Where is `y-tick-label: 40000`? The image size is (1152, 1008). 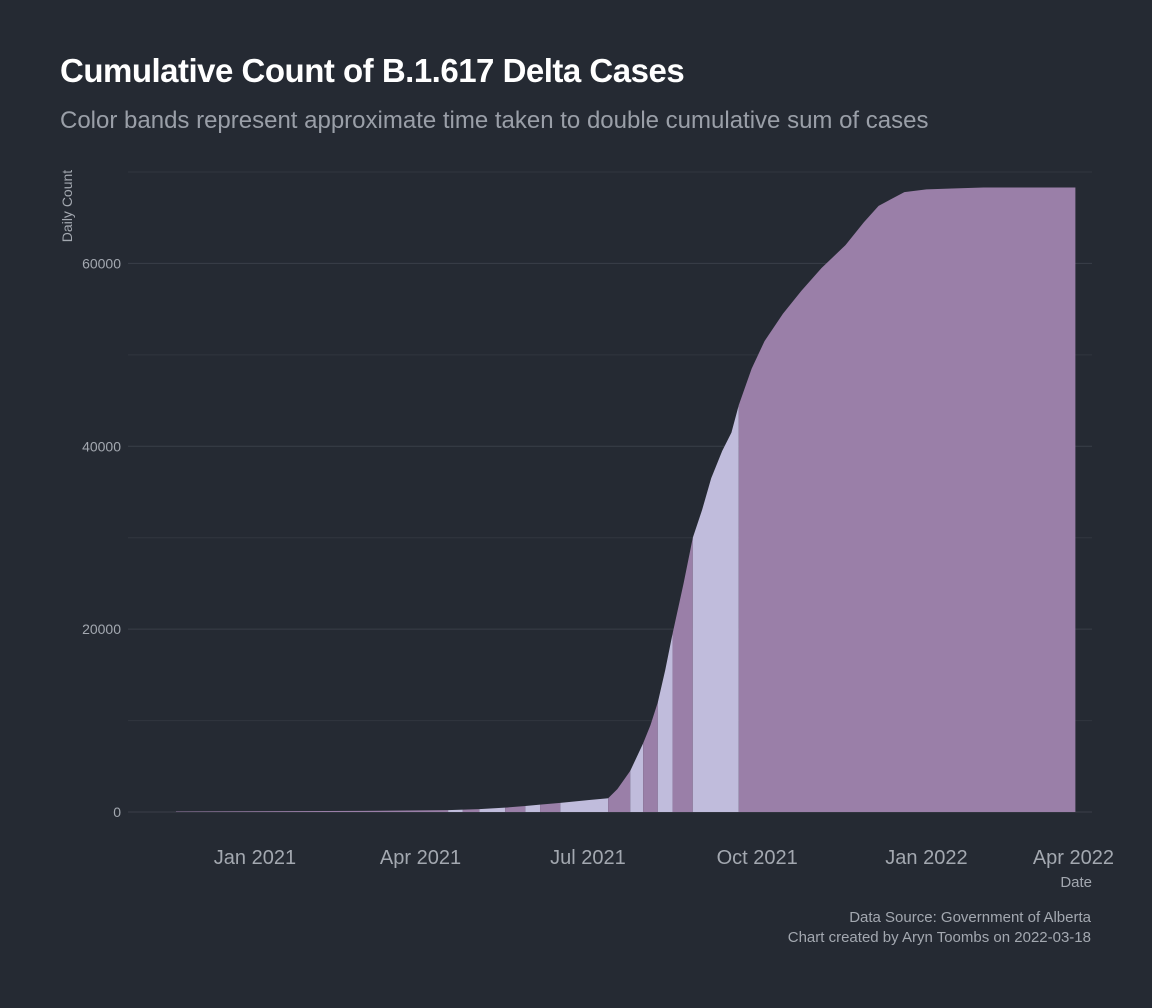
y-tick-label: 40000 is located at coordinates (101, 446).